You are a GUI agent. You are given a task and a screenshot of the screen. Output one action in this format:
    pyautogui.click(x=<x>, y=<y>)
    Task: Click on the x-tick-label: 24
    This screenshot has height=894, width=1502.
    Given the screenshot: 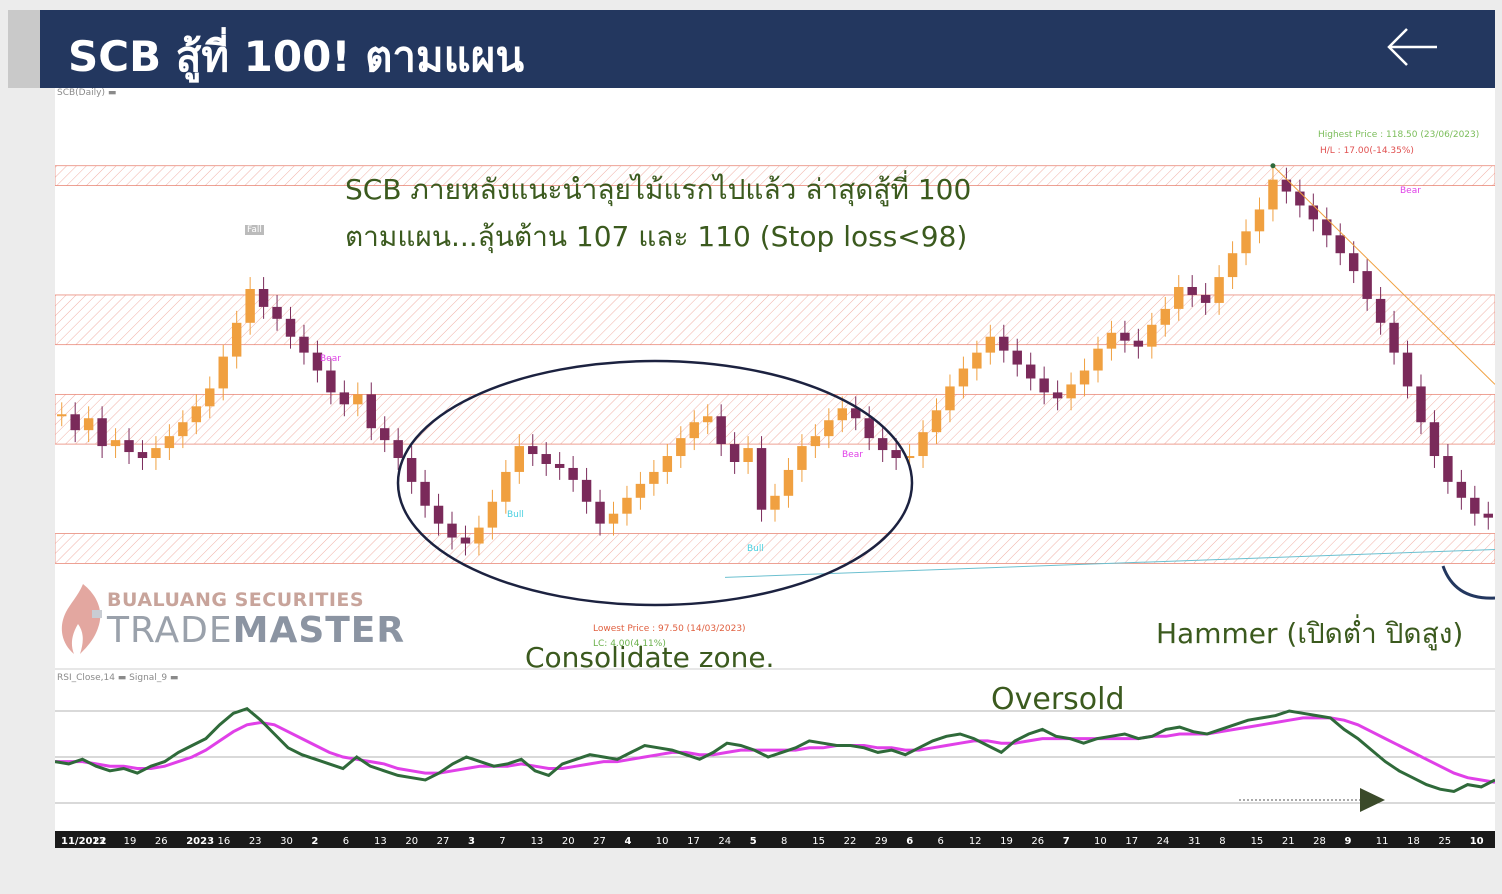 What is the action you would take?
    pyautogui.click(x=724, y=841)
    